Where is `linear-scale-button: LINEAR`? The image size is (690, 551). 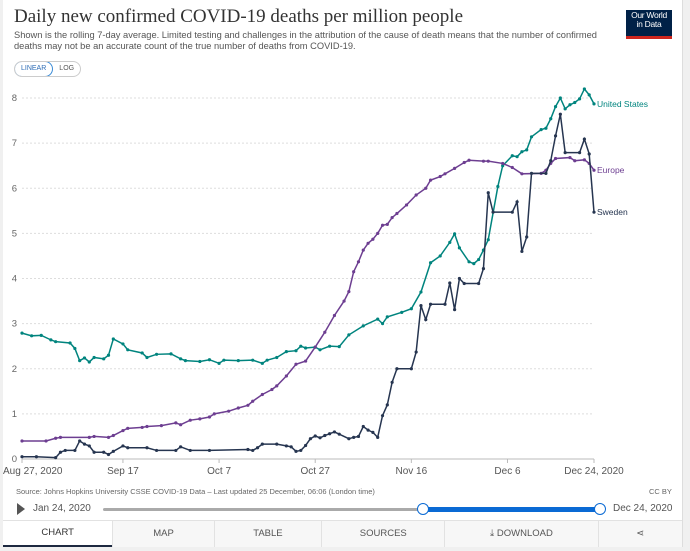
linear-scale-button: LINEAR is located at coordinates (34, 69).